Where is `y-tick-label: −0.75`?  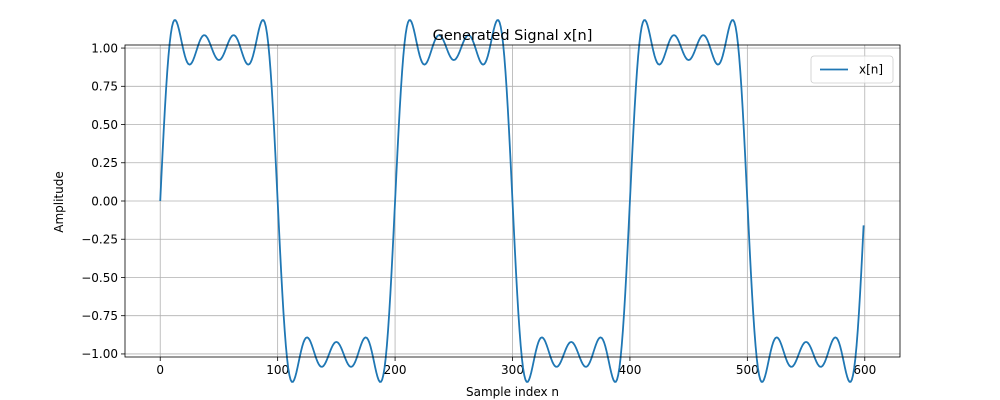
y-tick-label: −0.75 is located at coordinates (99, 316).